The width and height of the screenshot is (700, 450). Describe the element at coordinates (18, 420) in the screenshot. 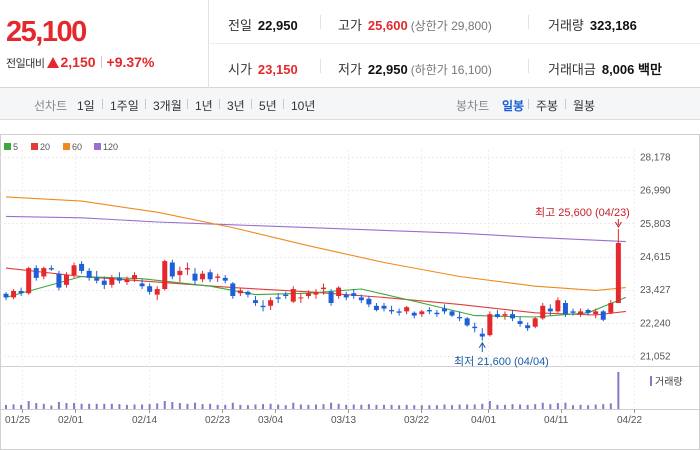

I see `x-label: 01/25` at that location.